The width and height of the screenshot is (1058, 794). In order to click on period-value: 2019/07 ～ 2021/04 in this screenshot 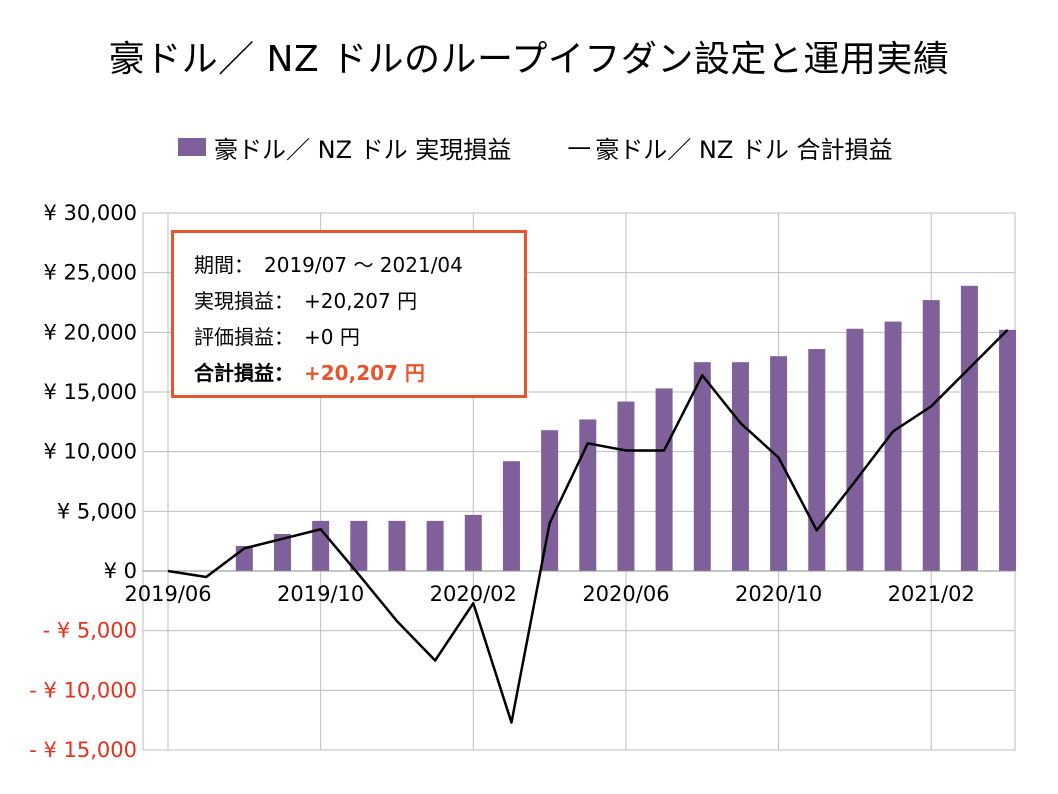, I will do `click(363, 265)`.